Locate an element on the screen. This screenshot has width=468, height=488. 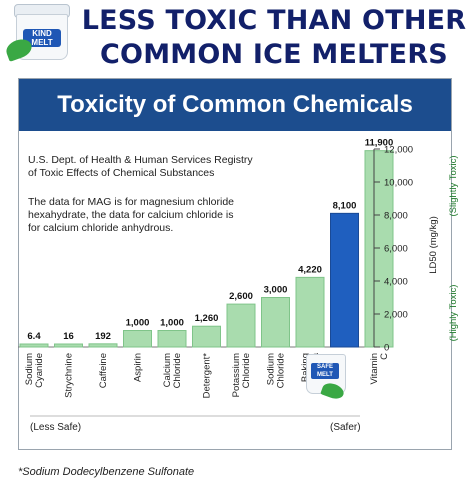
category-label-4-1: Chloride is located at coordinates (177, 370).